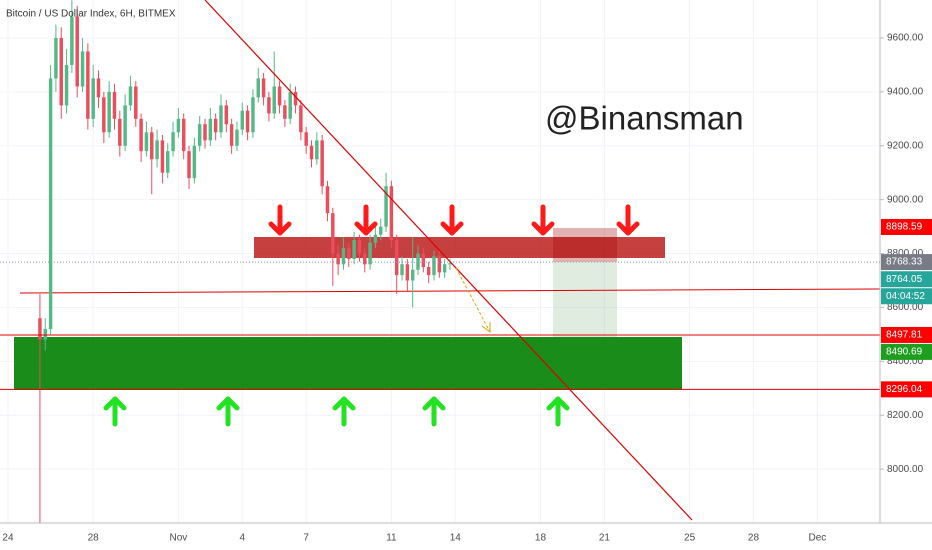  Describe the element at coordinates (904, 389) in the screenshot. I see `price-badge-label: 8296.04` at that location.